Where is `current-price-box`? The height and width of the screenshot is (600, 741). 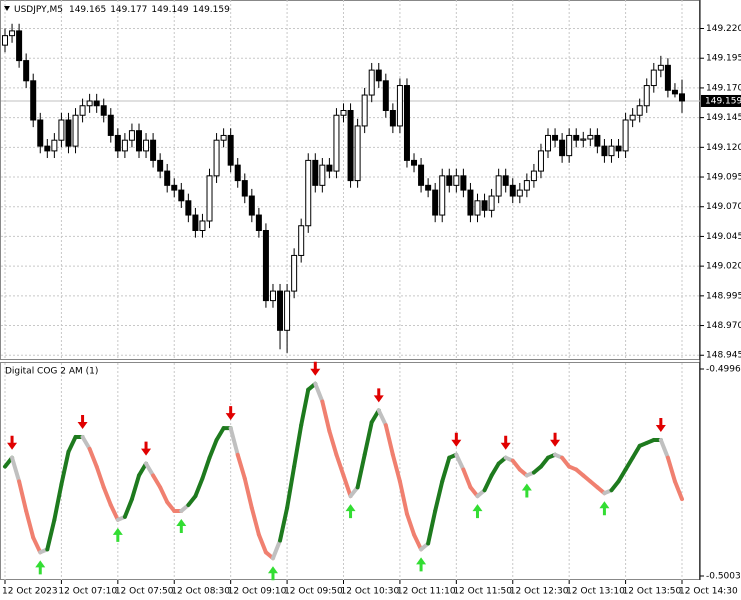
current-price-box is located at coordinates (721, 100).